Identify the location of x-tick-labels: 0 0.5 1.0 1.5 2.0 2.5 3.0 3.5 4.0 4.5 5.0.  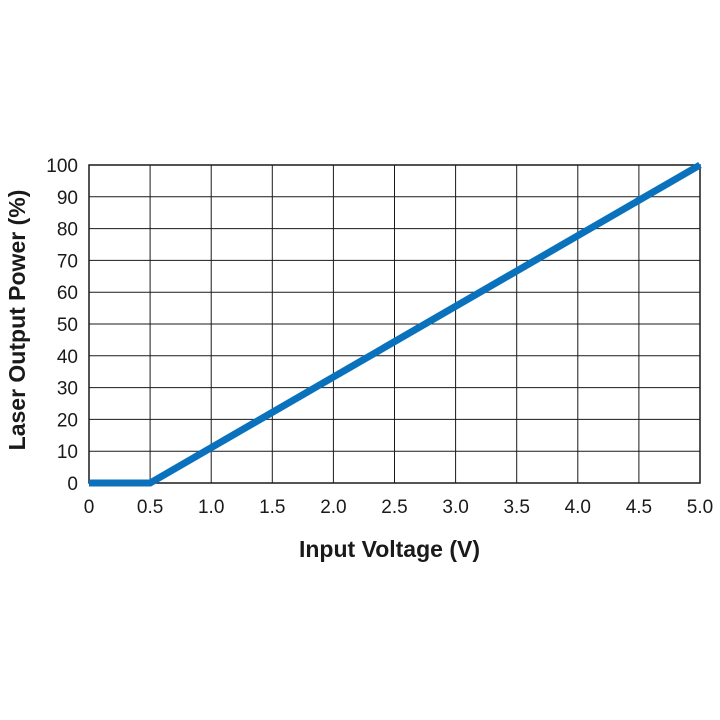
(399, 507).